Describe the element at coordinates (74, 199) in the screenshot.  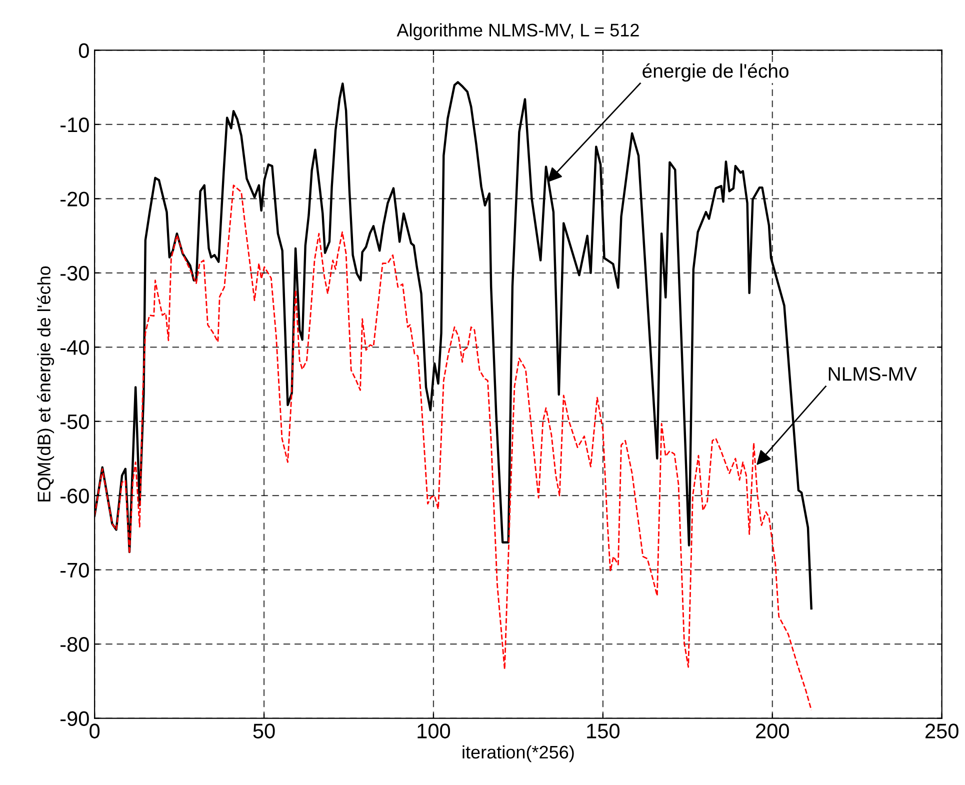
I see `y-tick-label: -20` at that location.